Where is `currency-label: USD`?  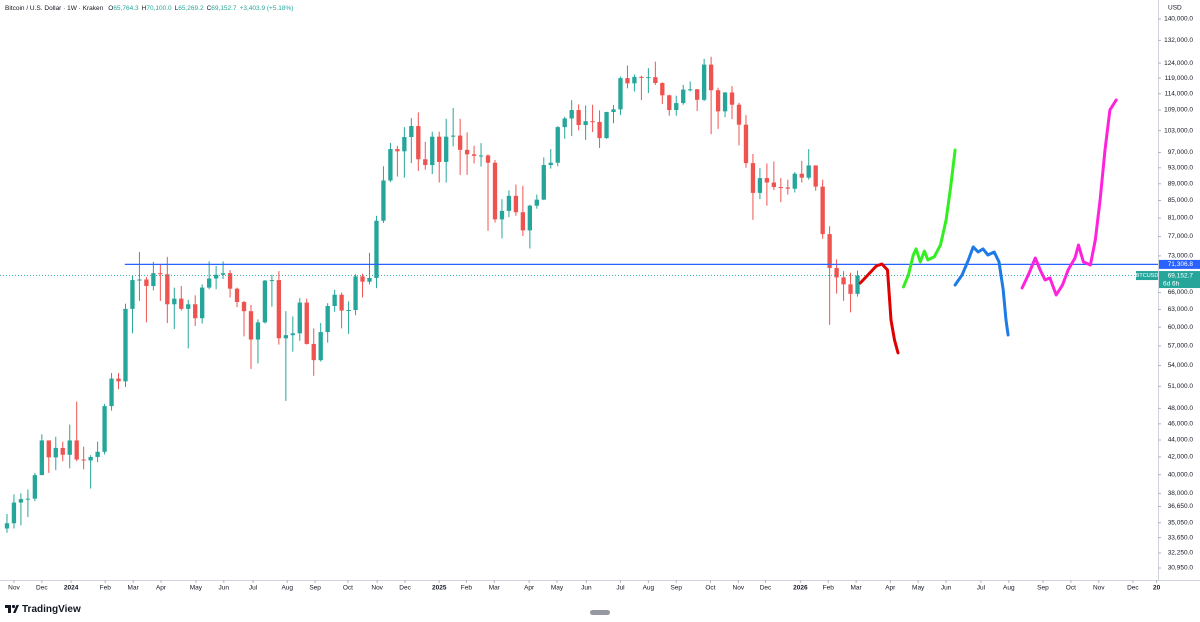
currency-label: USD is located at coordinates (1175, 8).